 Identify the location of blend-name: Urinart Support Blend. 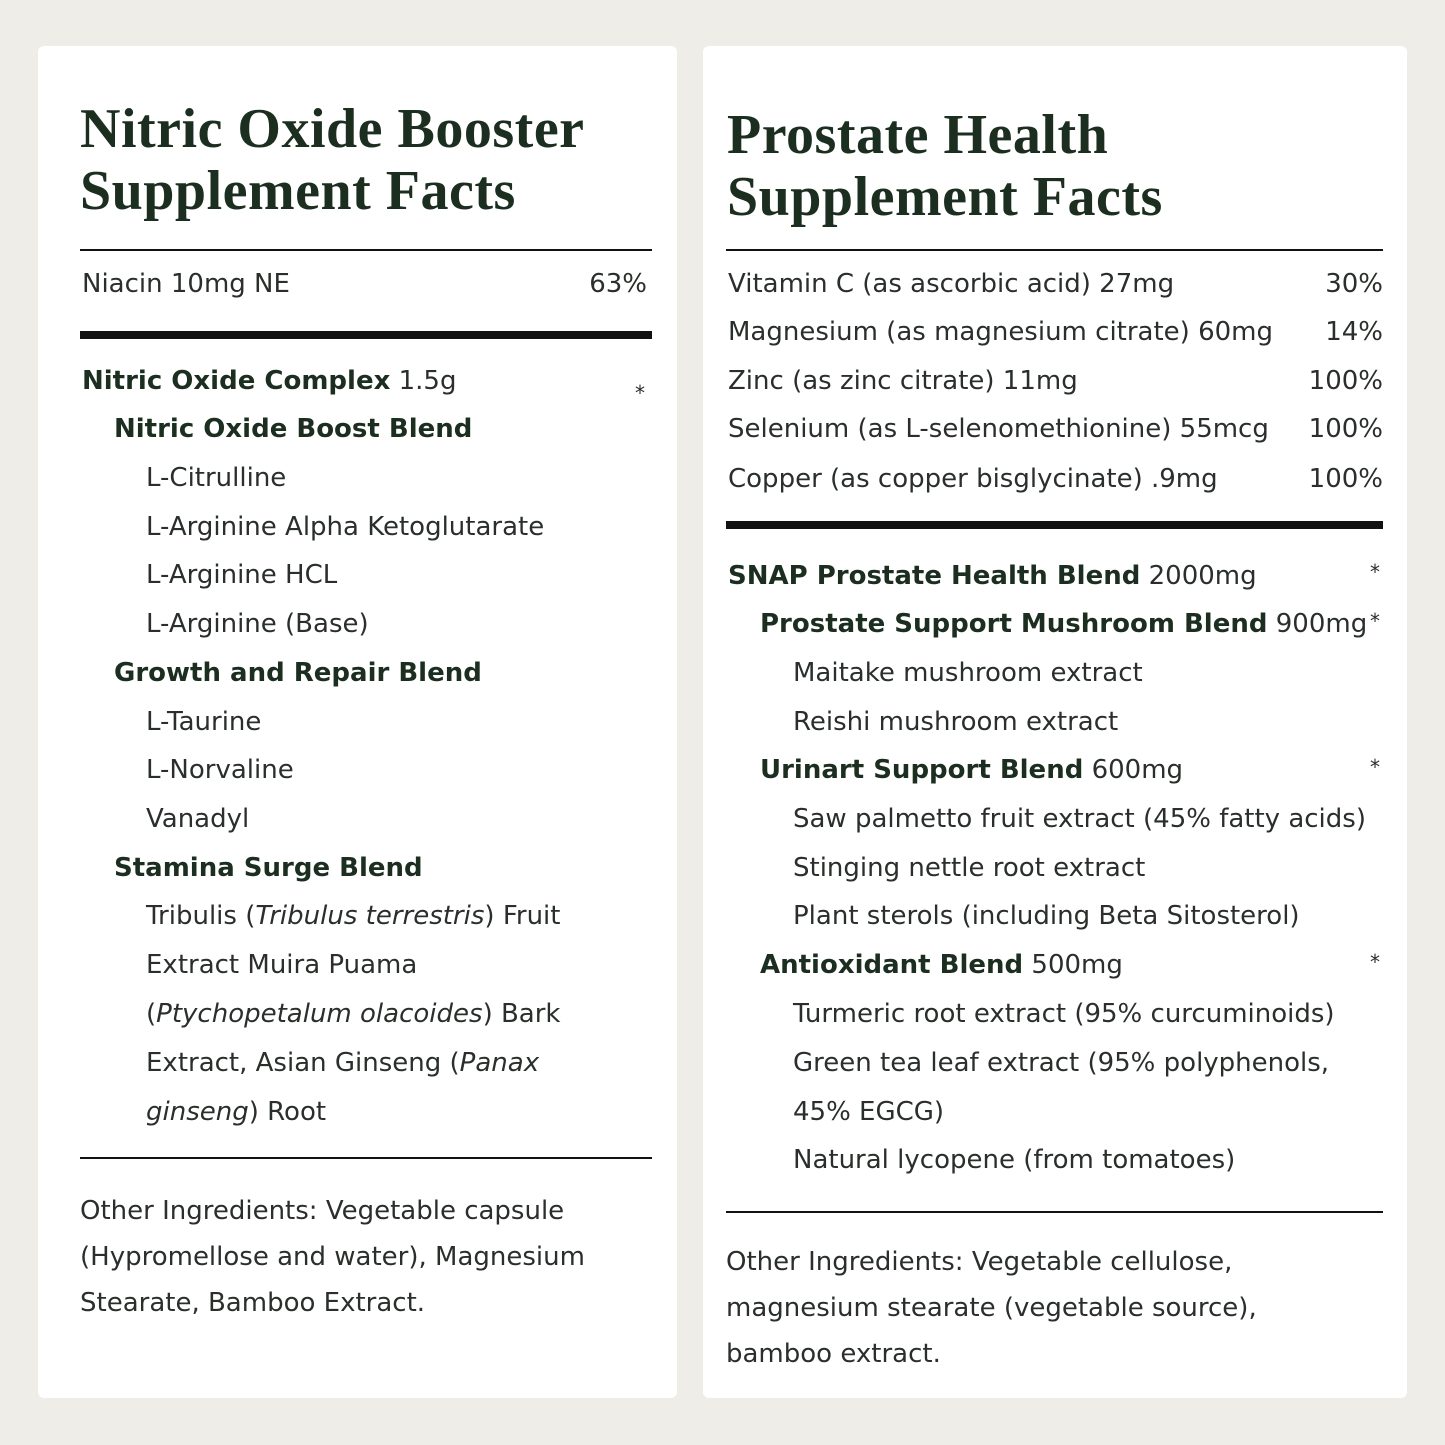
(922, 770).